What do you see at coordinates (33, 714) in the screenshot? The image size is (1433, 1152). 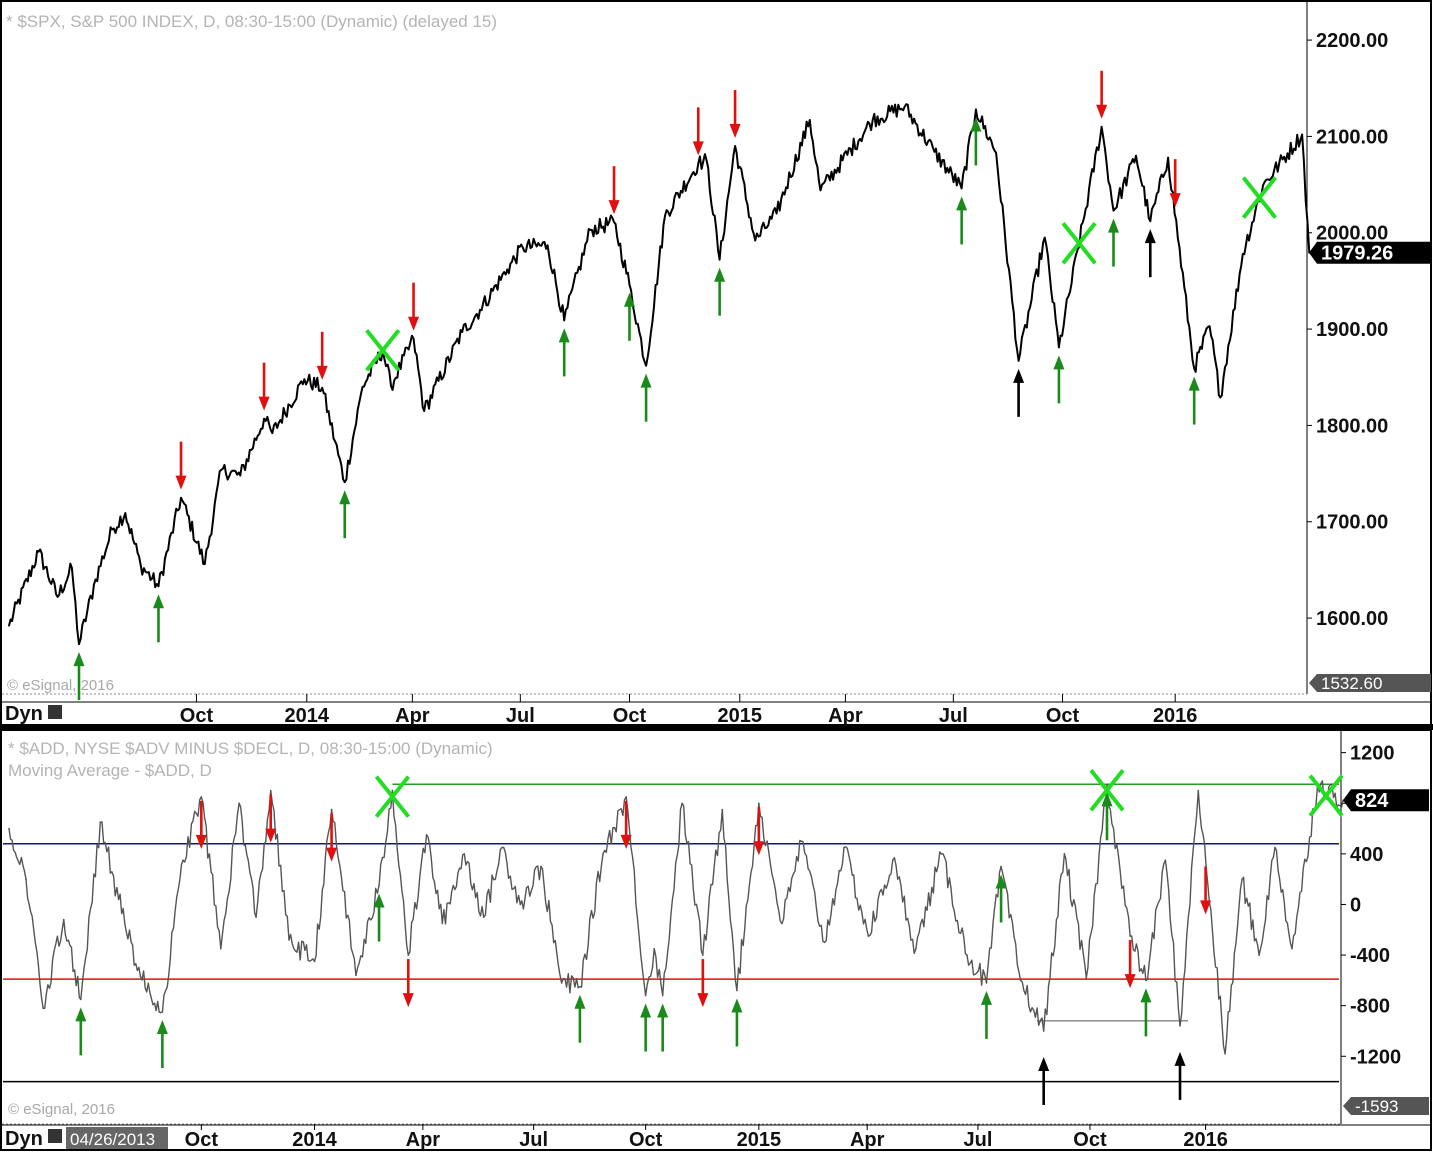 I see `spx-corner-button: Dyn` at bounding box center [33, 714].